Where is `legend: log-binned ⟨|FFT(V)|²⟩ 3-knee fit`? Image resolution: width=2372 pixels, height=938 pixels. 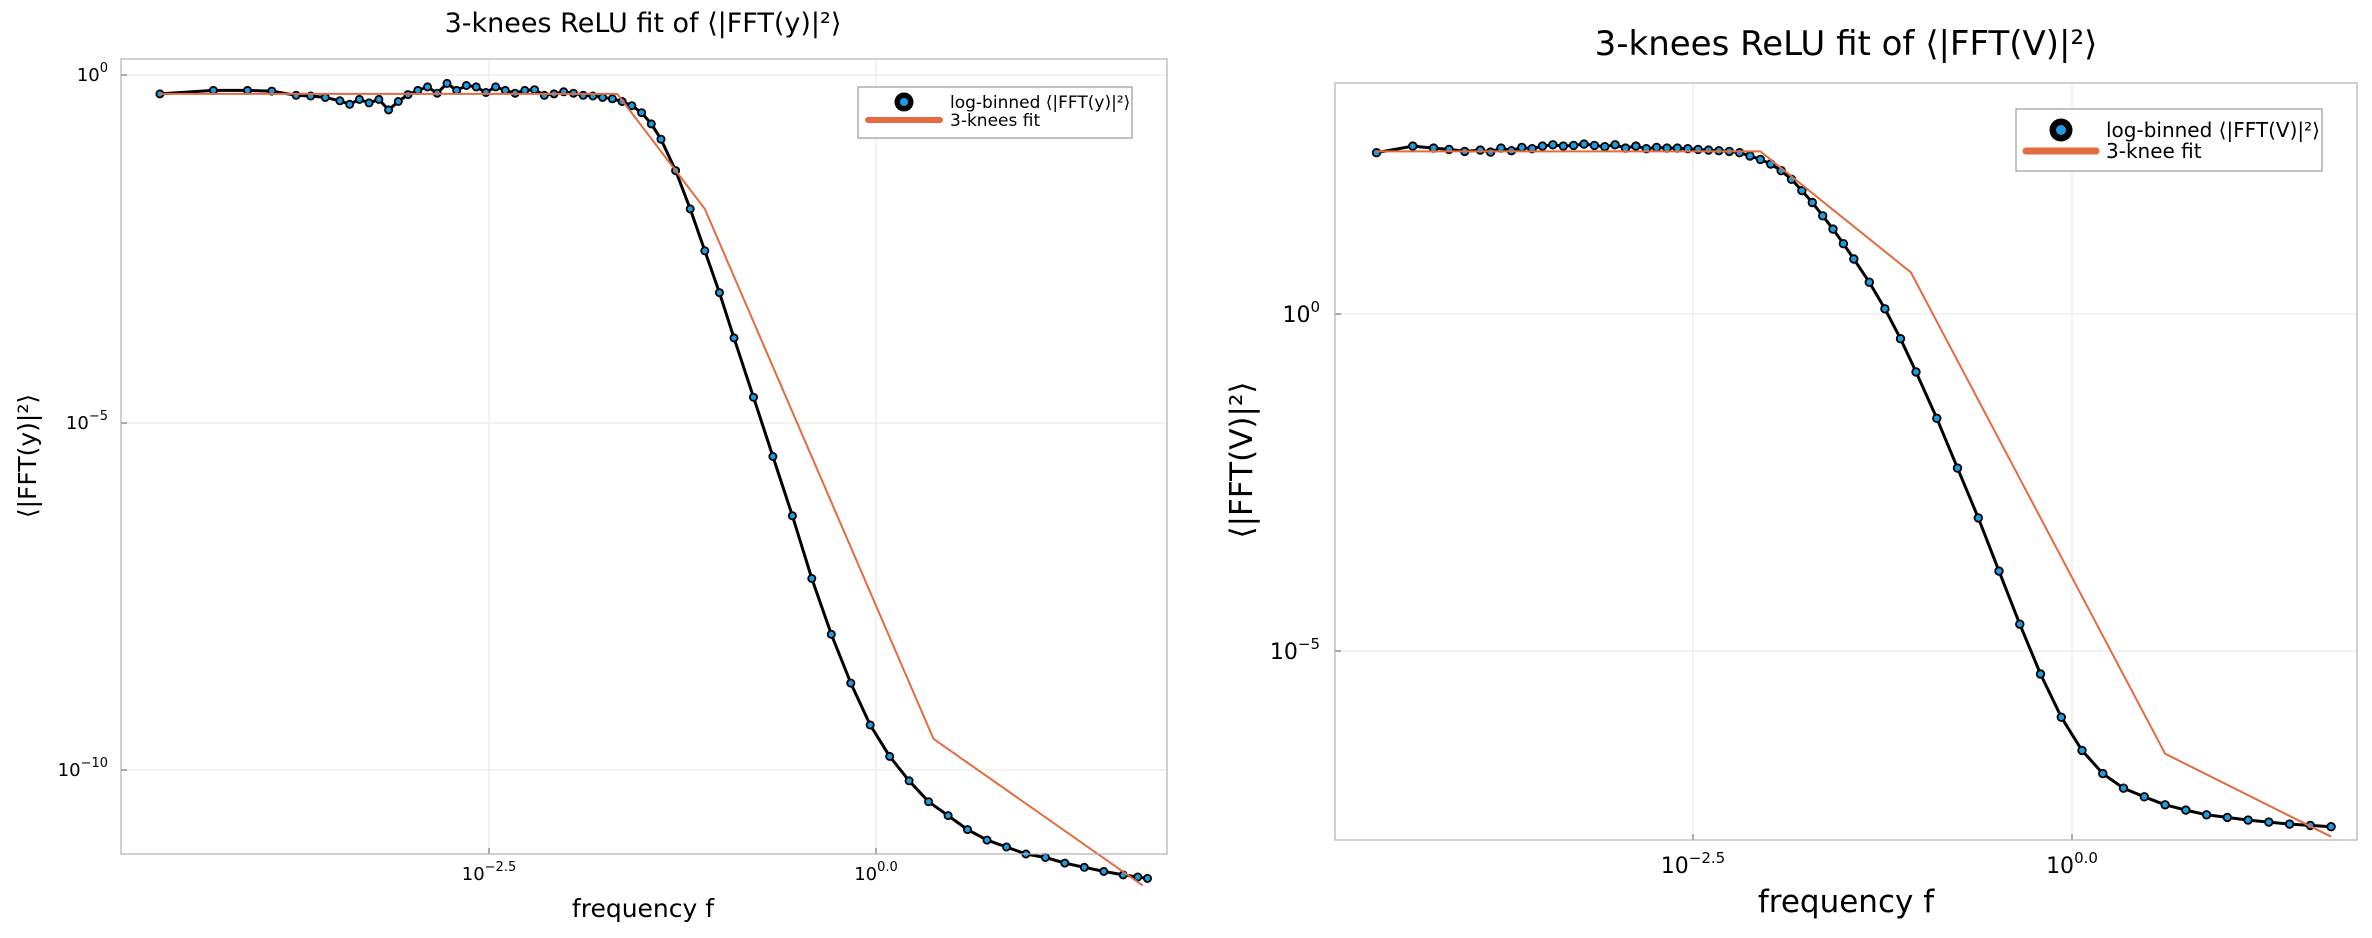 legend: log-binned ⟨|FFT(V)|²⟩ 3-knee fit is located at coordinates (2169, 140).